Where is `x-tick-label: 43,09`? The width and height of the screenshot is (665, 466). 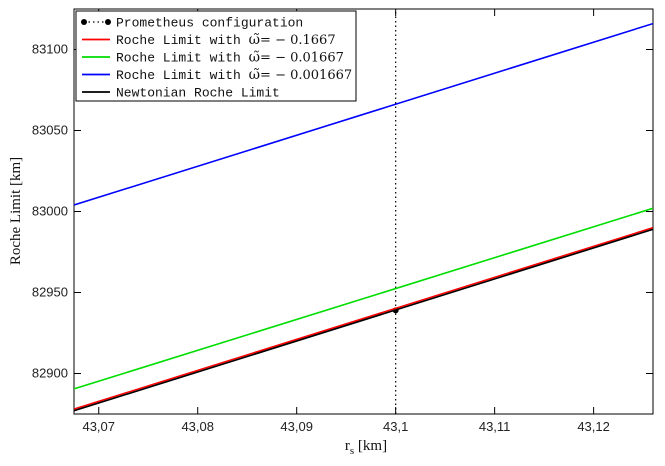
x-tick-label: 43,09 is located at coordinates (296, 426).